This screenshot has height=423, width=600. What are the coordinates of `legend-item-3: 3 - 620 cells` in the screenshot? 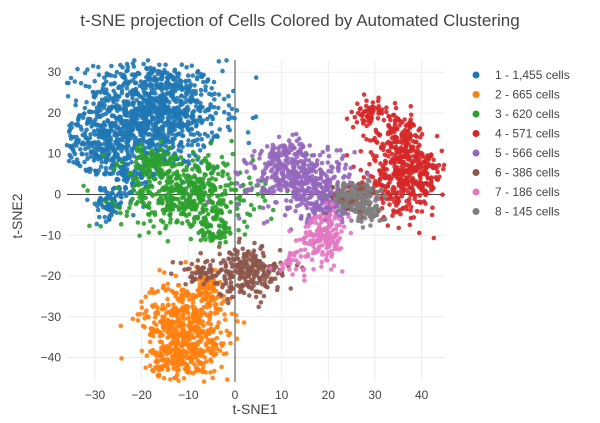 It's located at (516, 114).